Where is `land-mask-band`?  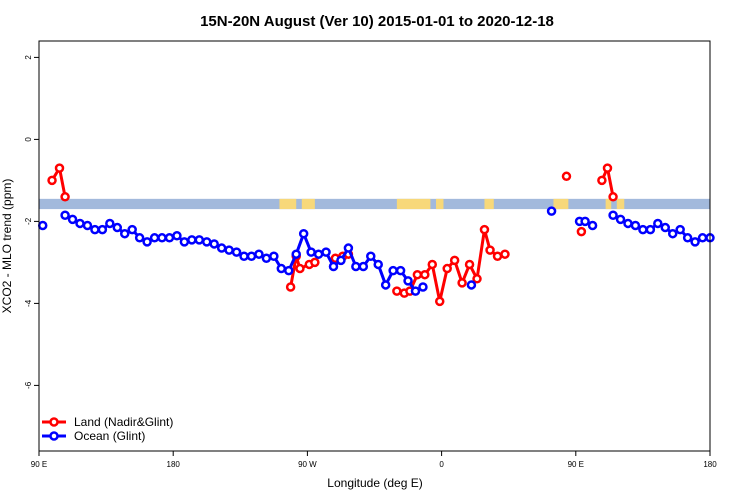
land-mask-band is located at coordinates (374, 204).